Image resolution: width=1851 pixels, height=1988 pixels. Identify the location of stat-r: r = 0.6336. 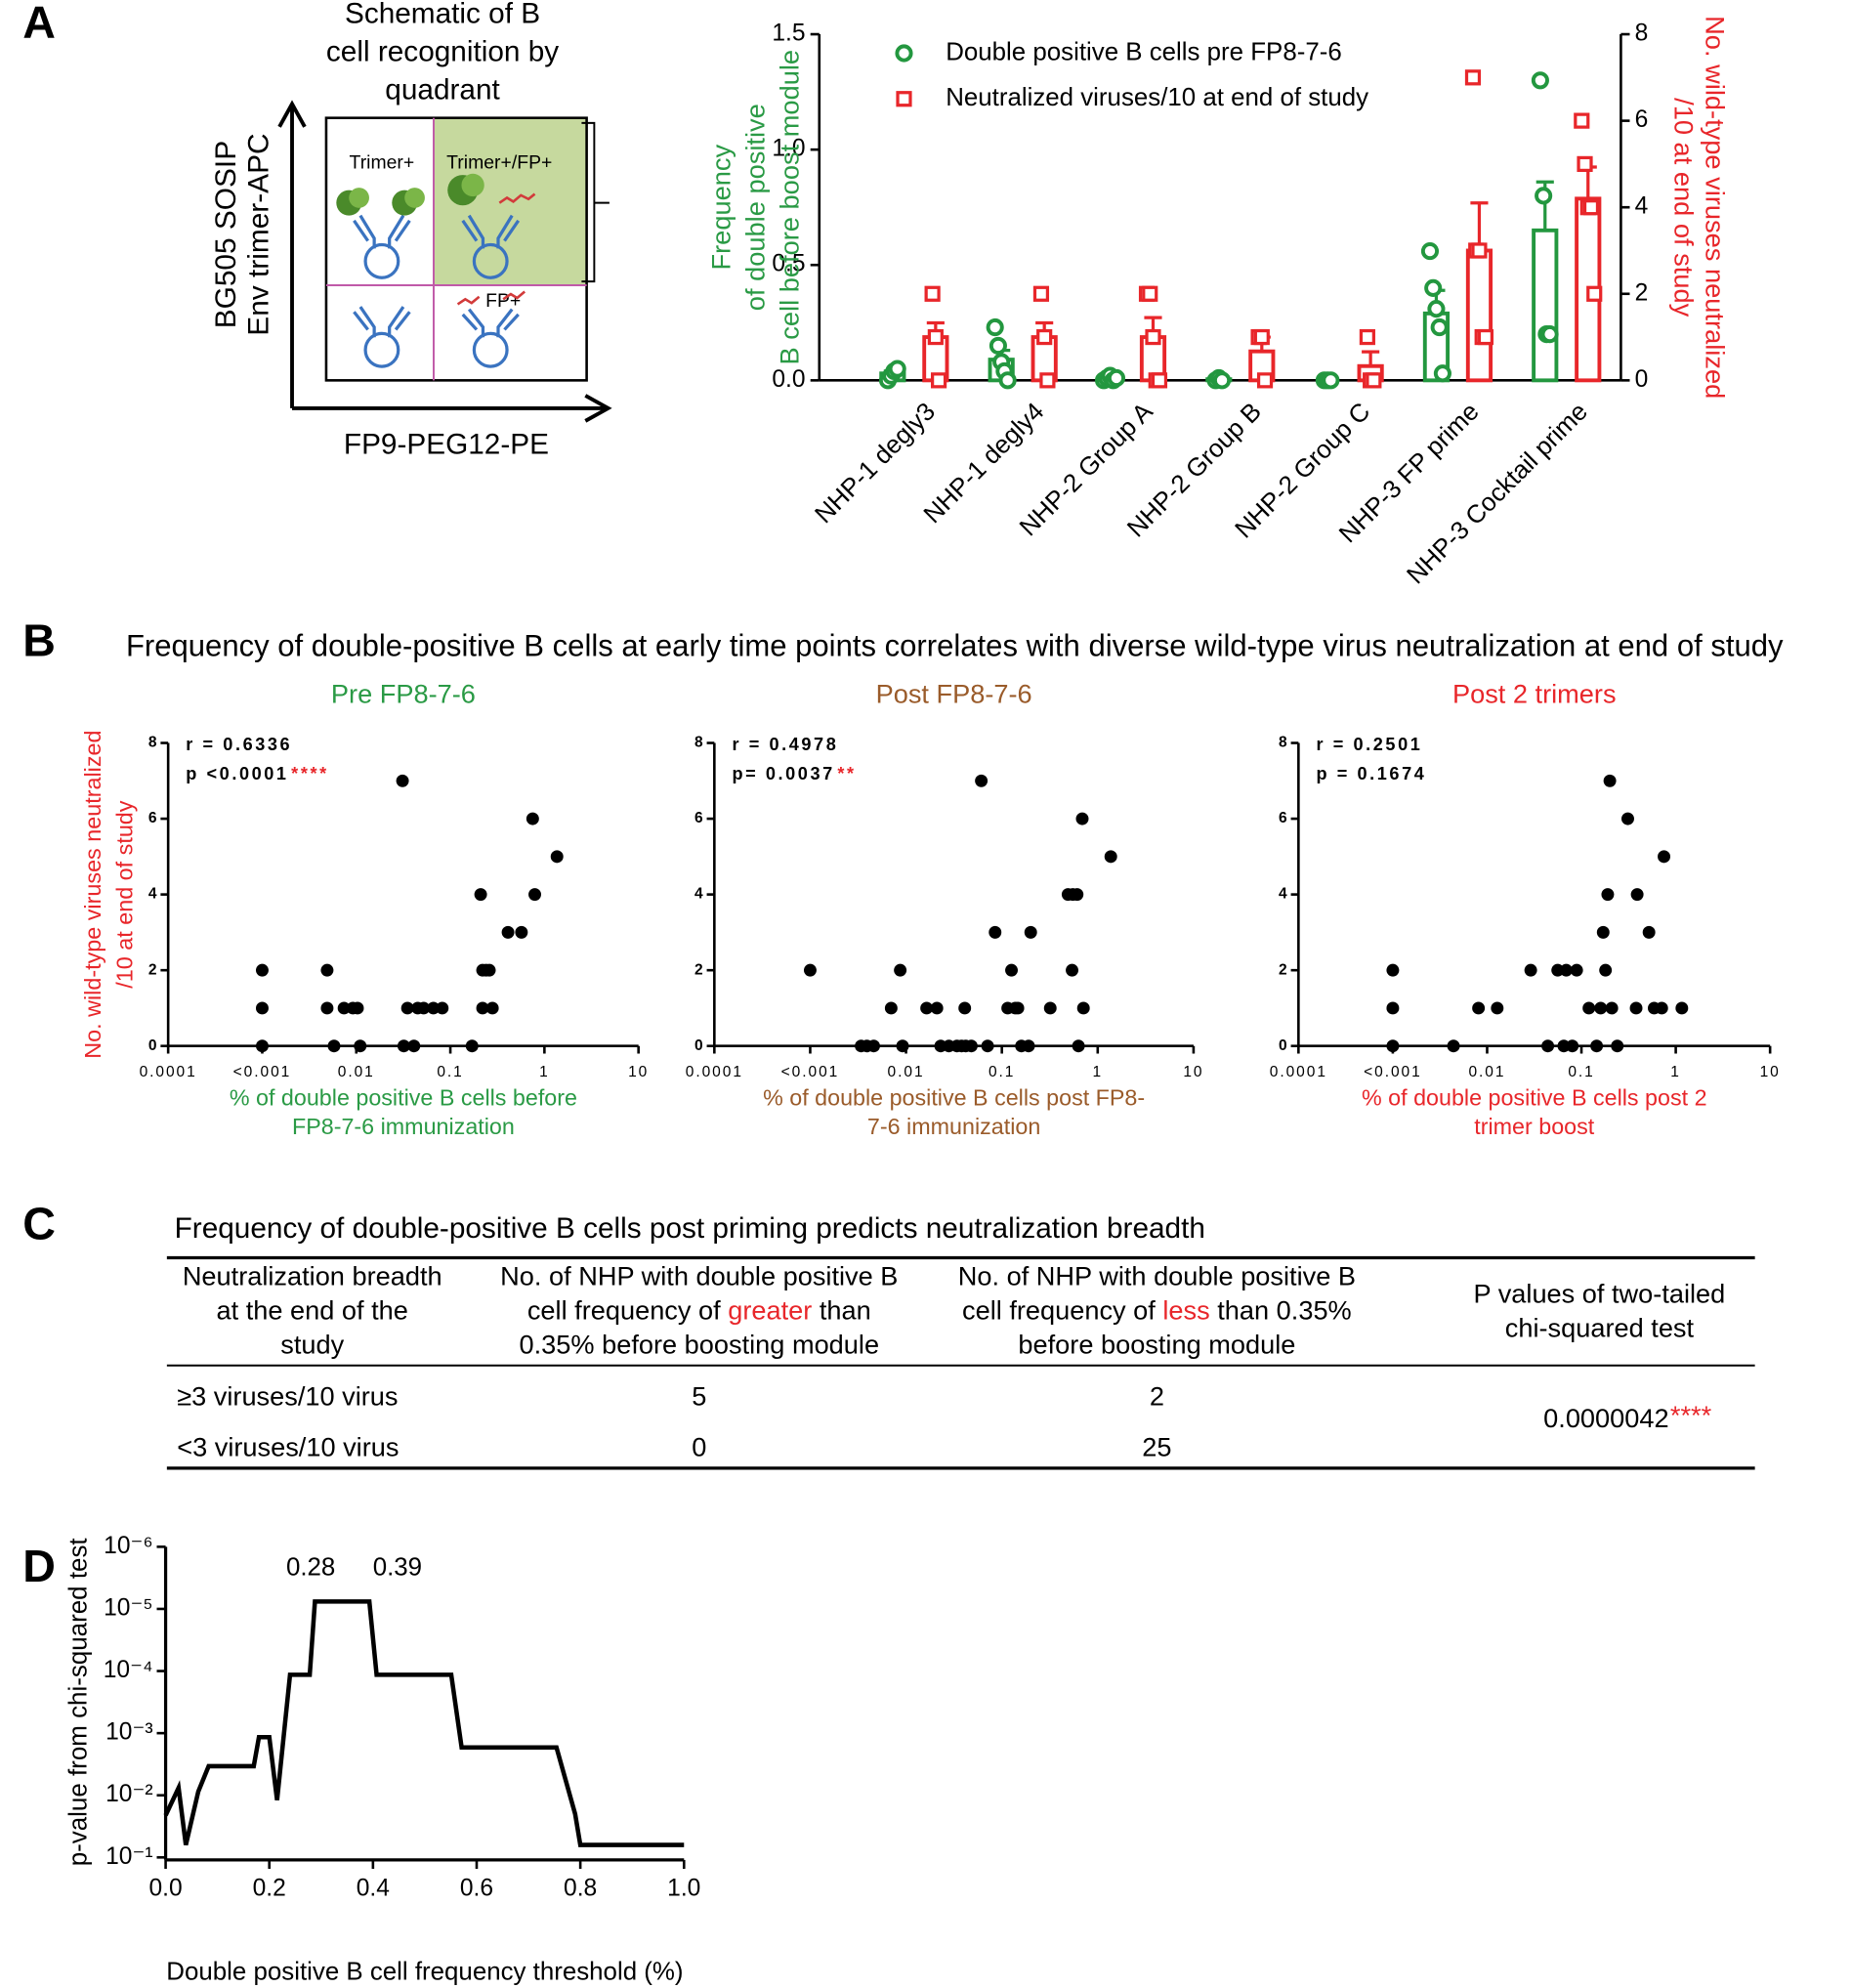
(239, 744).